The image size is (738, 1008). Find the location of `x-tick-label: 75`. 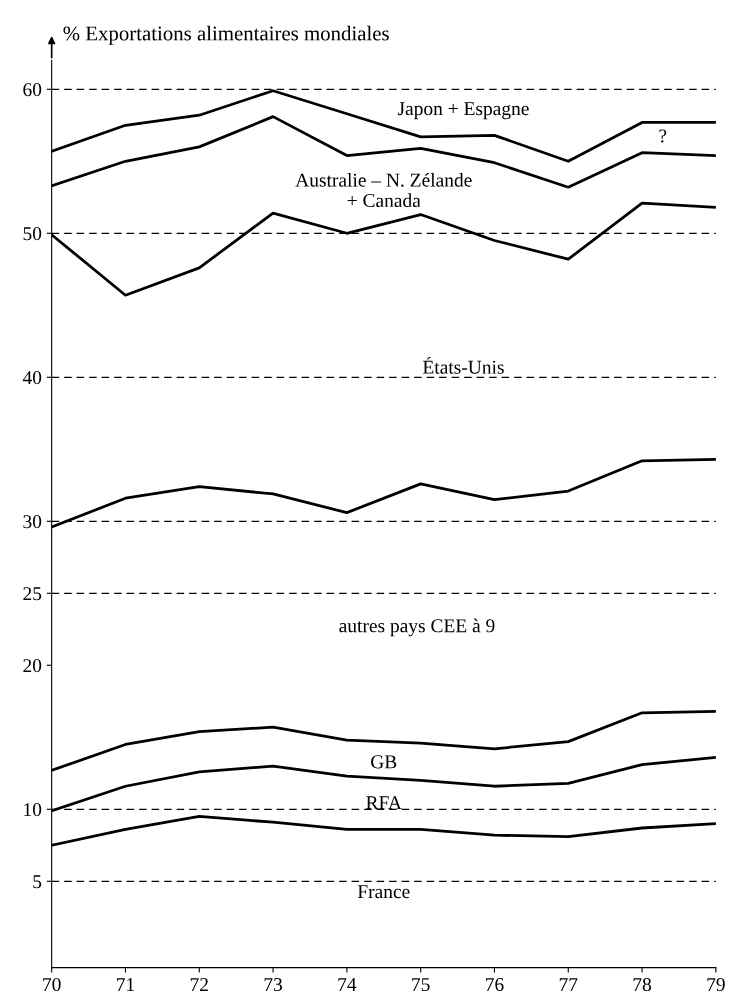

x-tick-label: 75 is located at coordinates (421, 985).